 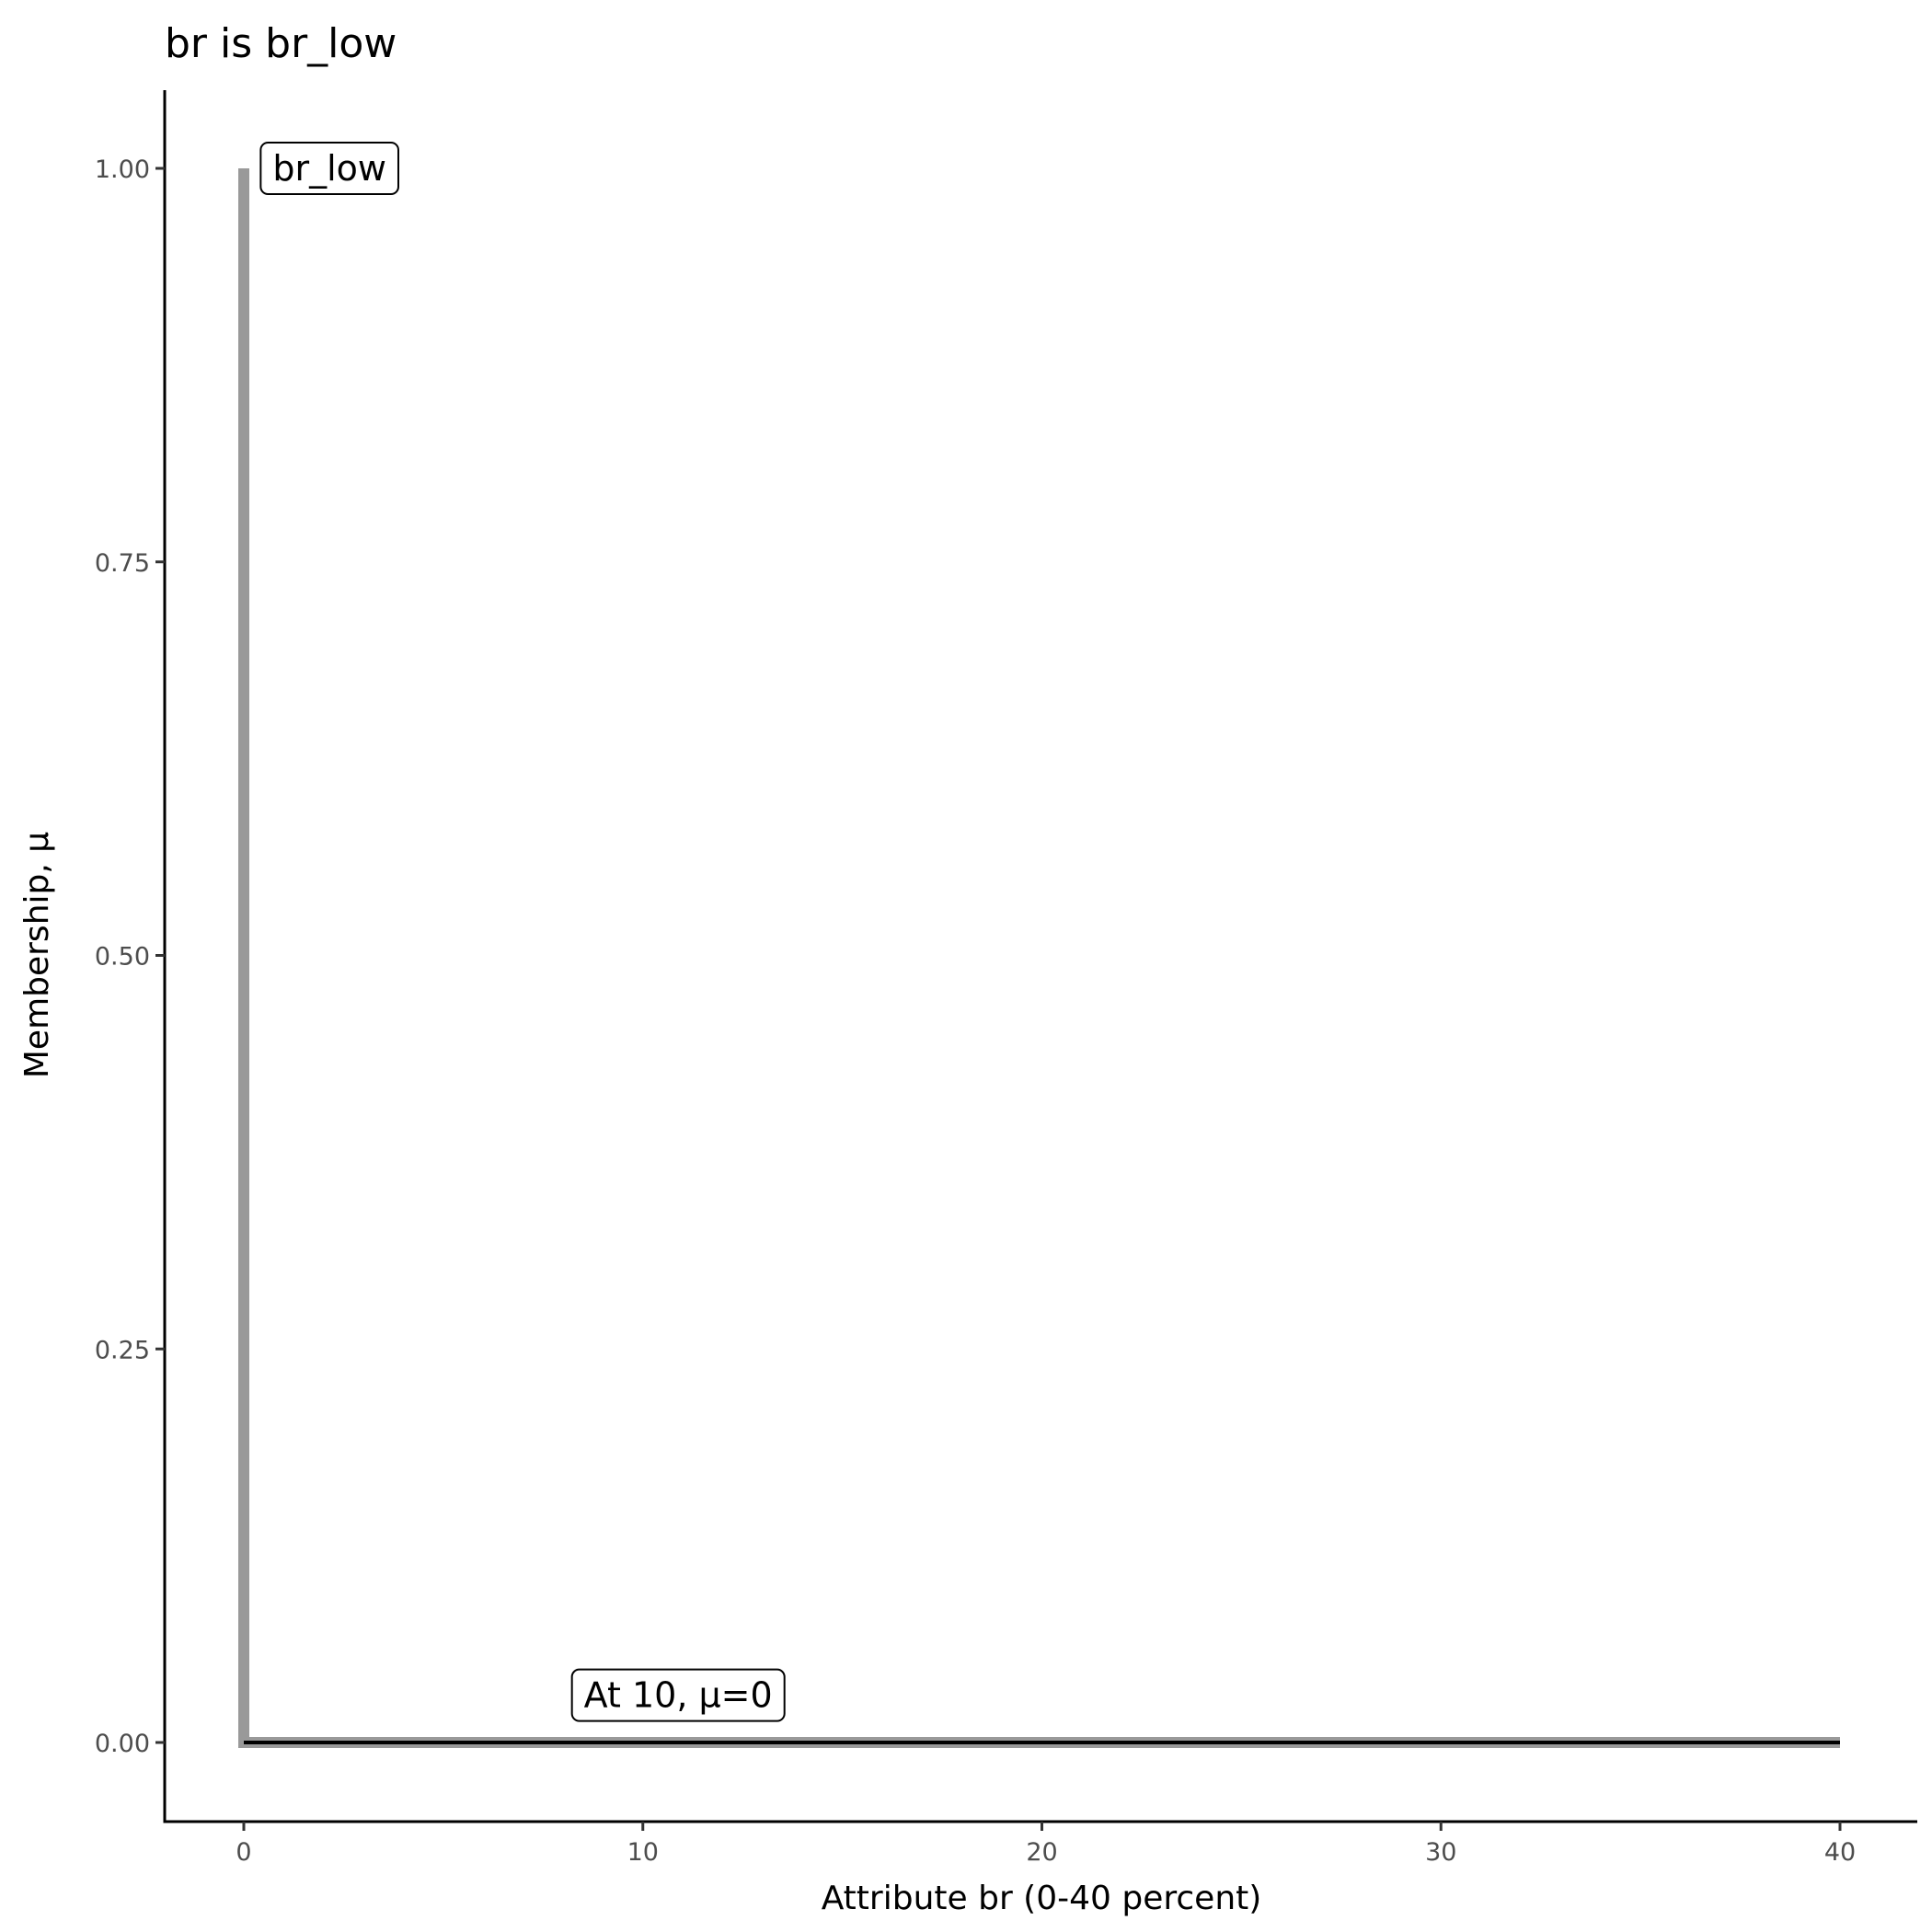 What do you see at coordinates (1440, 1852) in the screenshot?
I see `x-tick-label: 30` at bounding box center [1440, 1852].